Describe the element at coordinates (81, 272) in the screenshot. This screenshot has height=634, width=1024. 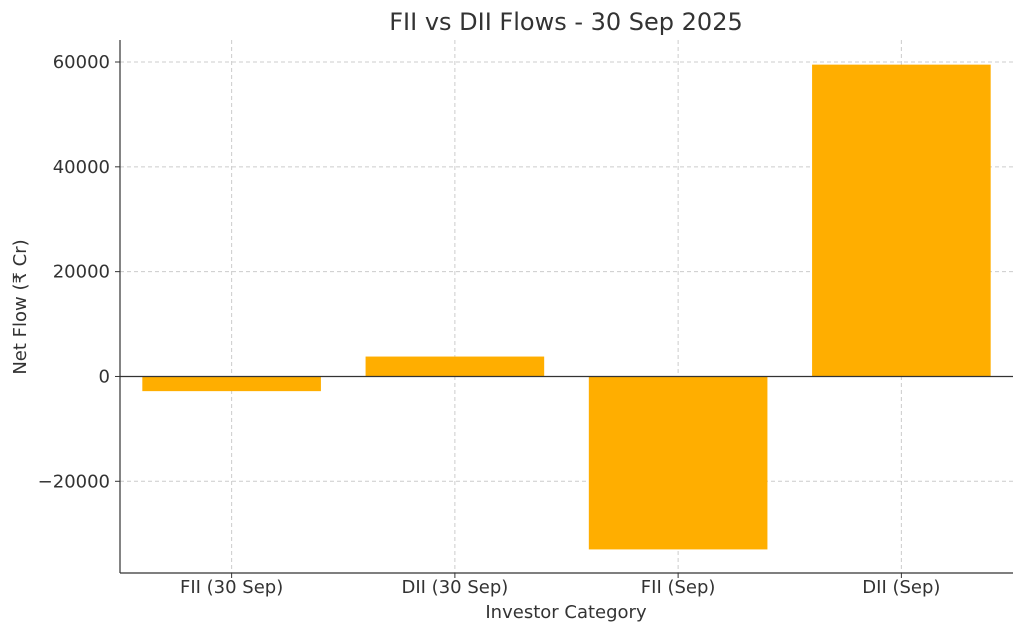
I see `y-tick-label: 20000` at that location.